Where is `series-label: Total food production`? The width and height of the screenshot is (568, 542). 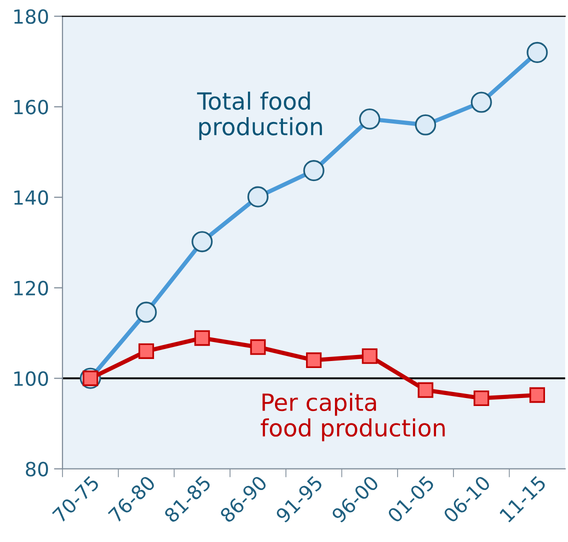 series-label: Total food production is located at coordinates (259, 116).